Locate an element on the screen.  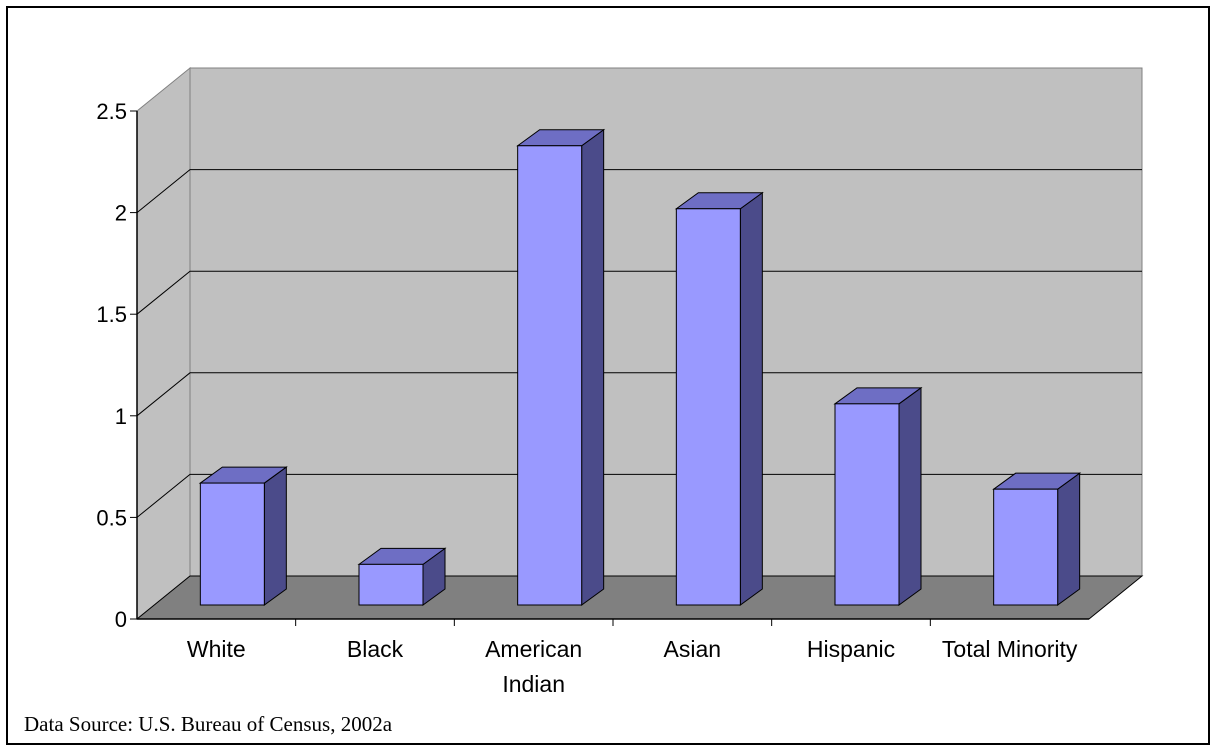
x-tick-label: Total Minority is located at coordinates (1010, 649).